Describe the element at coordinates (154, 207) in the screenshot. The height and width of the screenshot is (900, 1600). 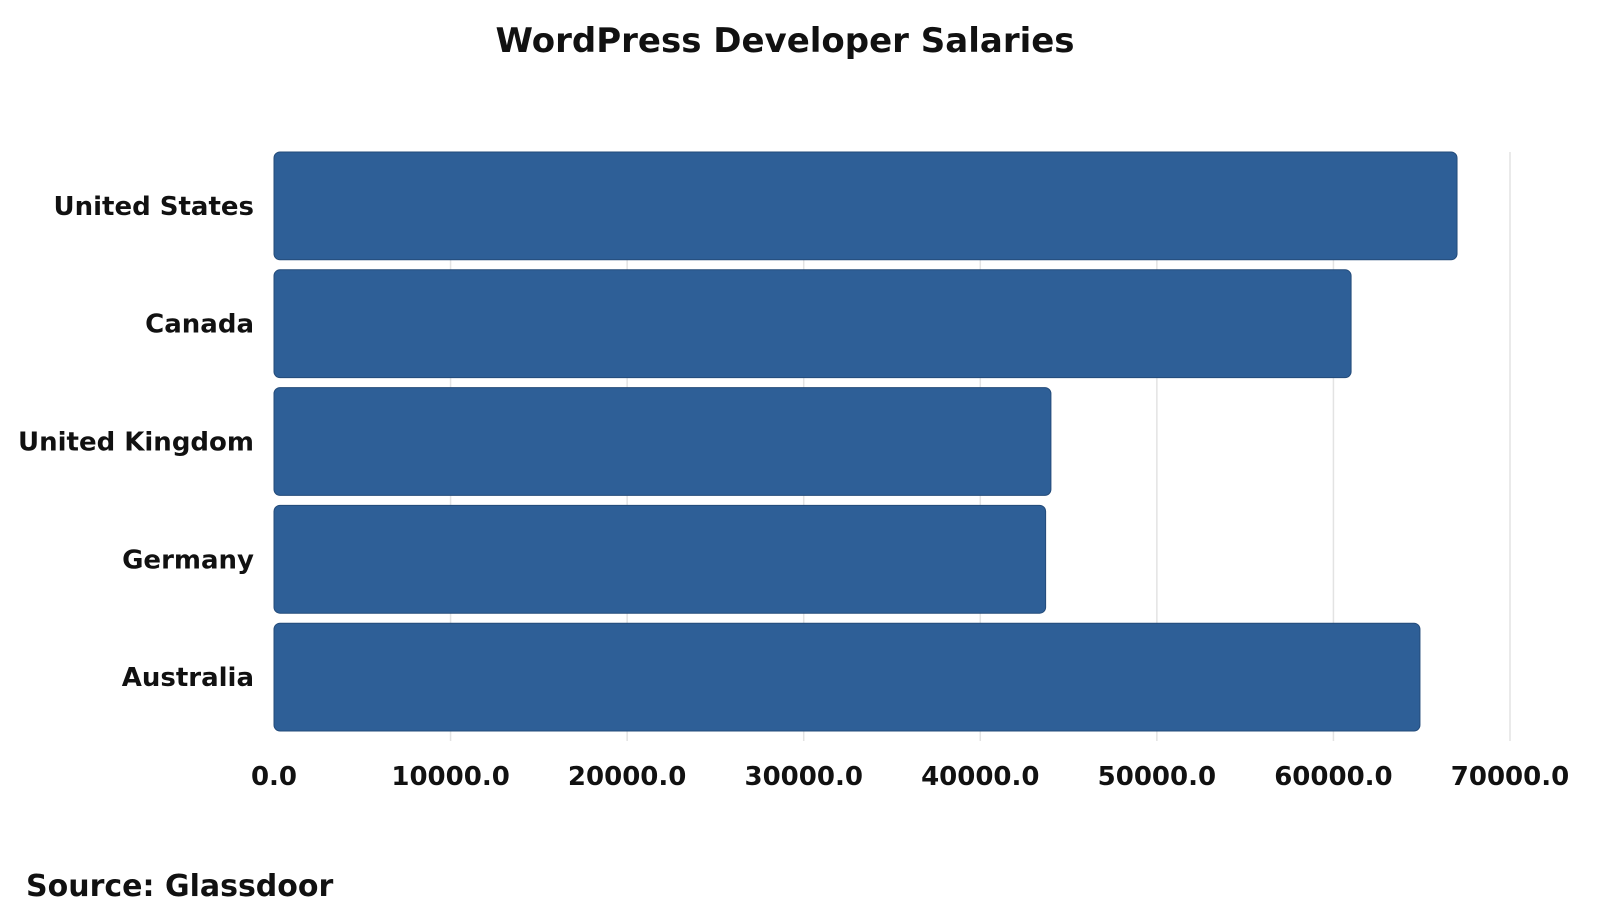
I see `category-label: United States` at that location.